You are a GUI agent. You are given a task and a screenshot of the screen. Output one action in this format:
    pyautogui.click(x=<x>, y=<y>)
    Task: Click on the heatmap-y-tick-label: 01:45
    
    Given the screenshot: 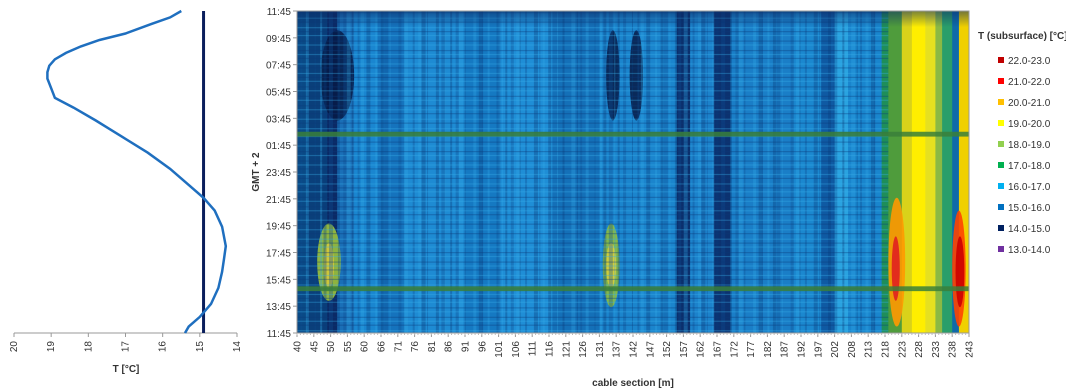 What is the action you would take?
    pyautogui.click(x=278, y=146)
    